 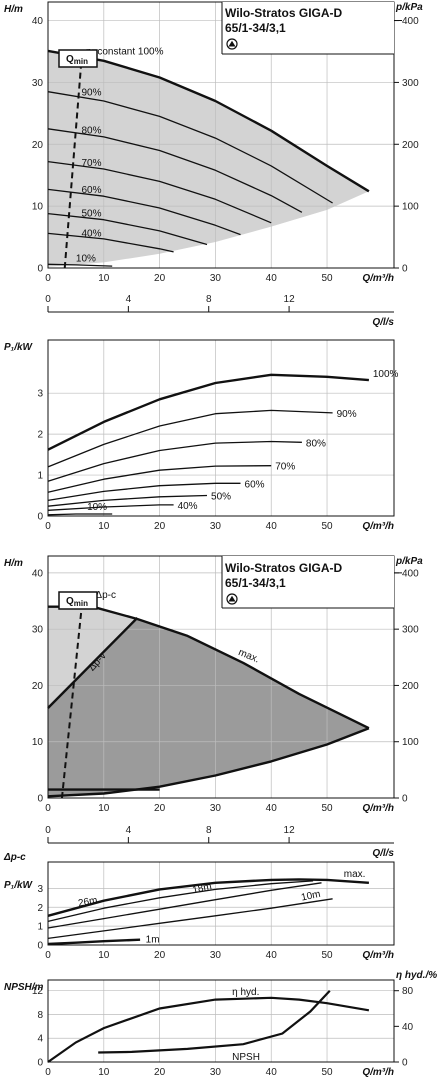 What do you see at coordinates (24, 987) in the screenshot?
I see `y-axis-label: NPSH/m` at bounding box center [24, 987].